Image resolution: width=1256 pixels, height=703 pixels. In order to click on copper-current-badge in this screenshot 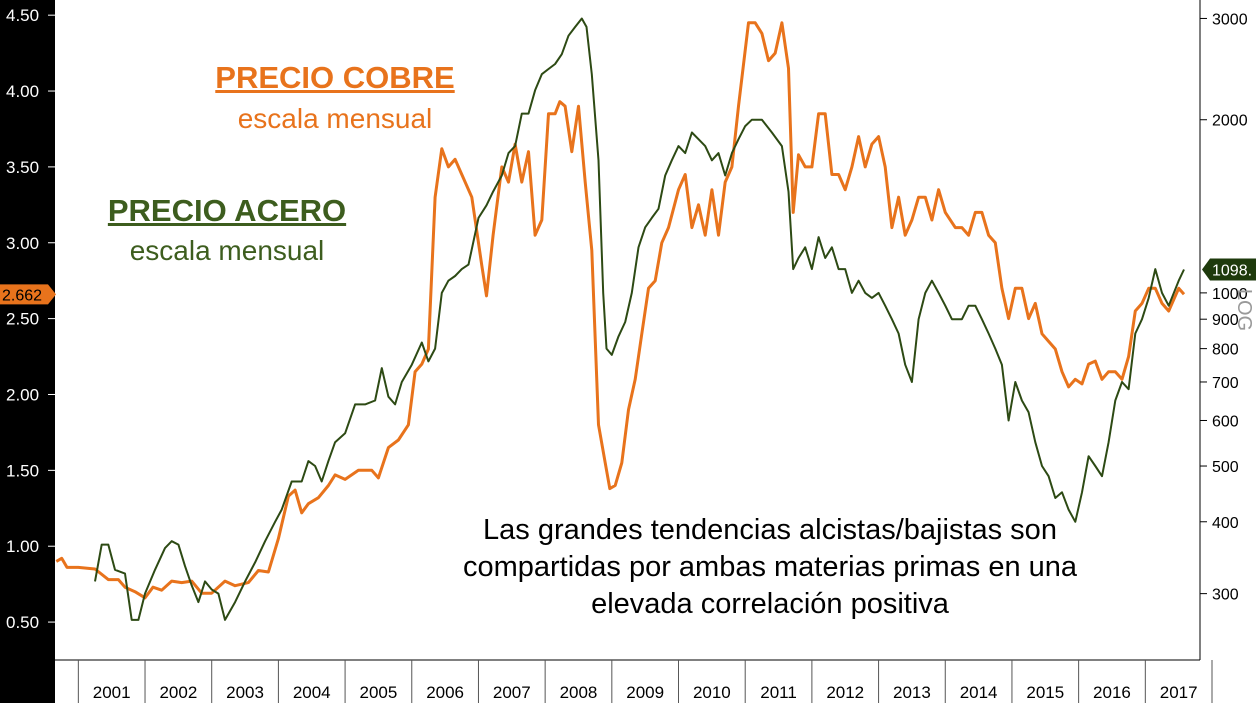, I will do `click(28, 294)`.